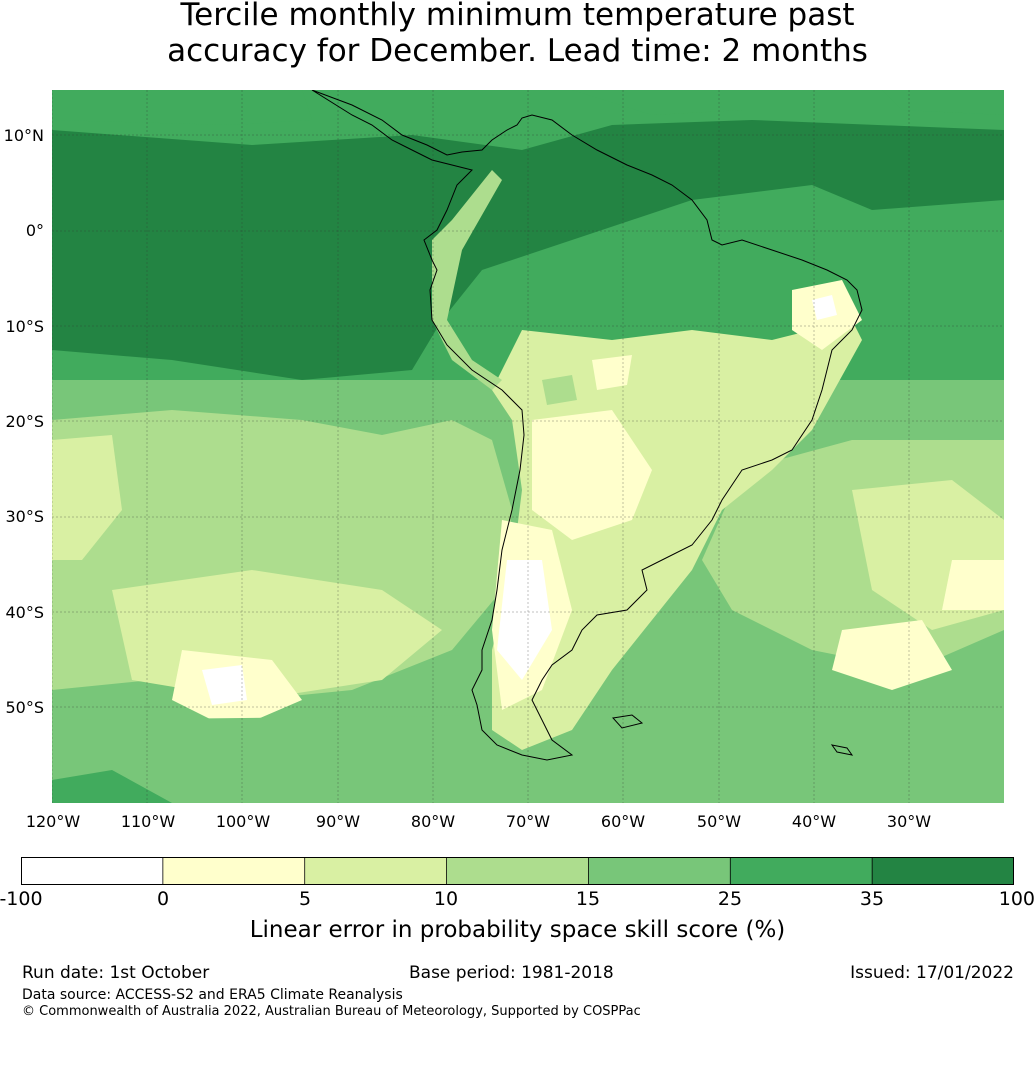 This screenshot has height=1065, width=1035. What do you see at coordinates (842, 750) in the screenshot?
I see `south-georgia-island` at bounding box center [842, 750].